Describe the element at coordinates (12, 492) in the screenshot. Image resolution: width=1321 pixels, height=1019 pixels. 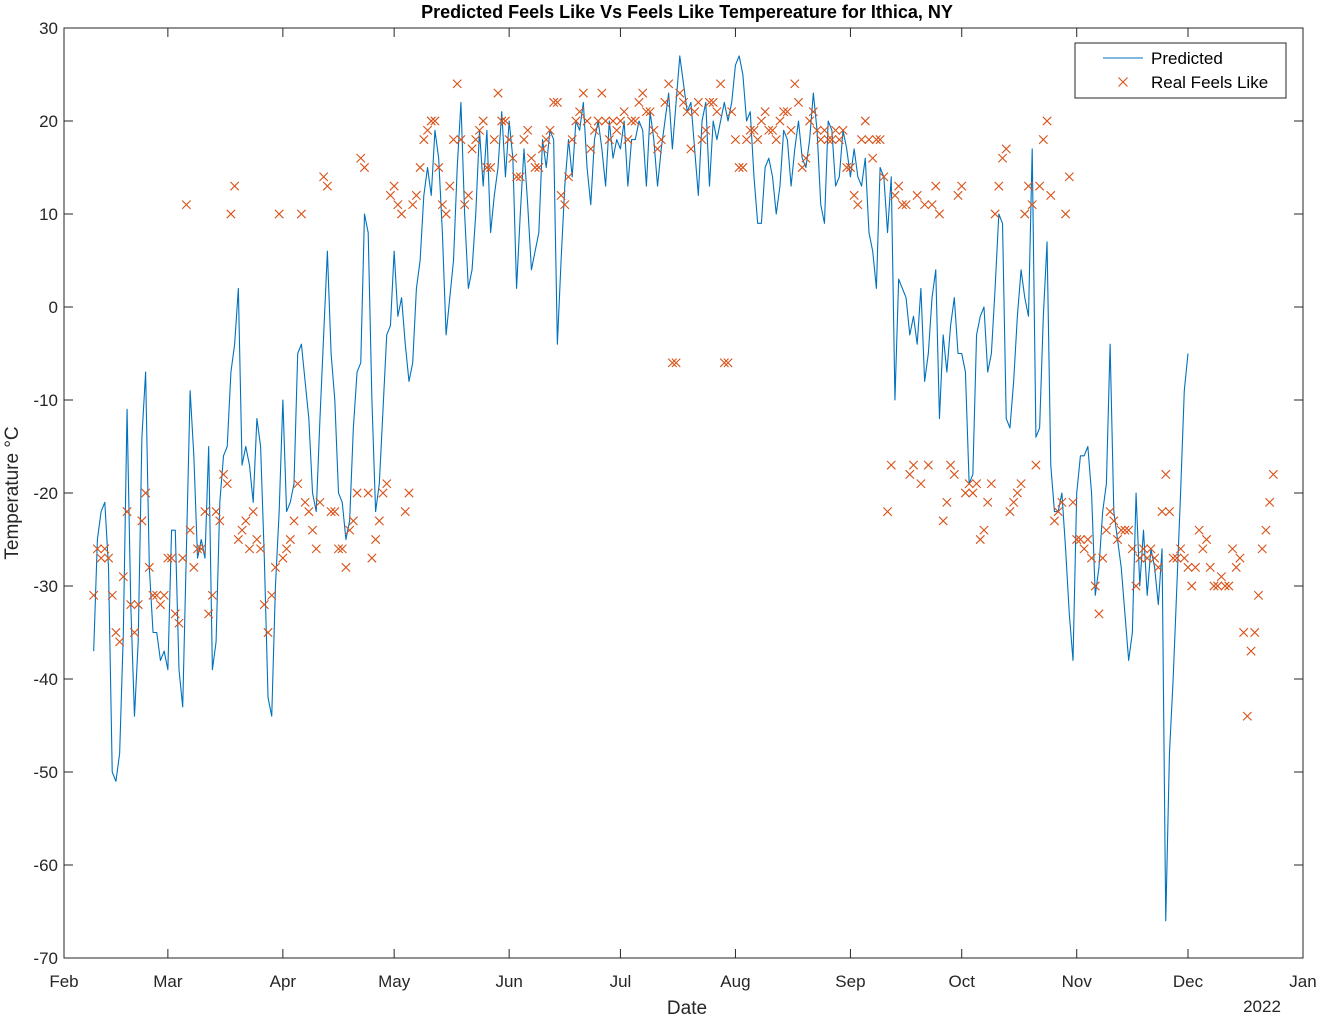
I see `y-axis-label: Temperature °C` at that location.